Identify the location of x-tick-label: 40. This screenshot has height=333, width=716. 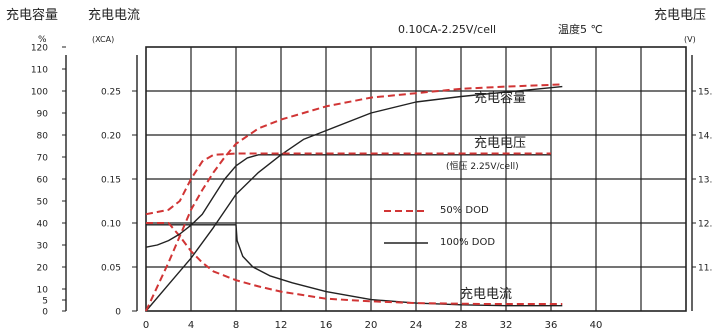
(596, 325).